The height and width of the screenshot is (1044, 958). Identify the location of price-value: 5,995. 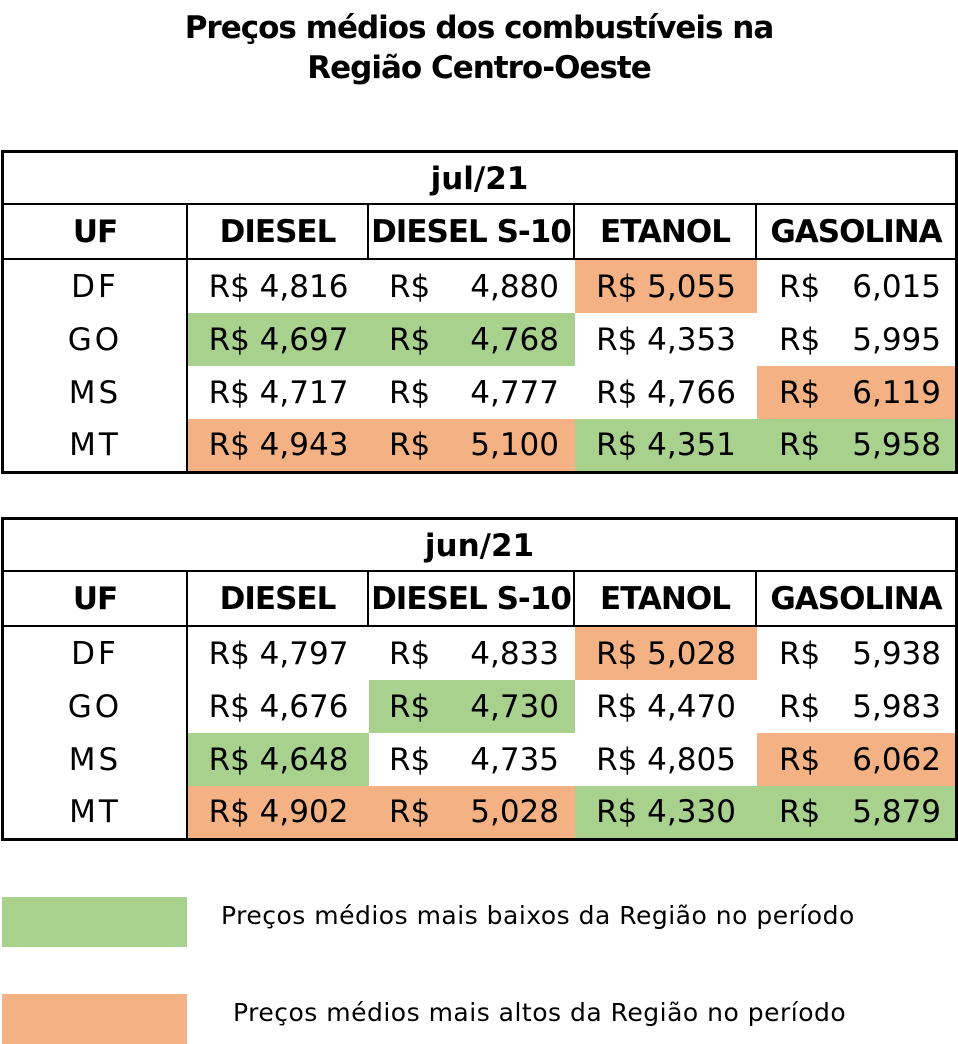
(896, 339).